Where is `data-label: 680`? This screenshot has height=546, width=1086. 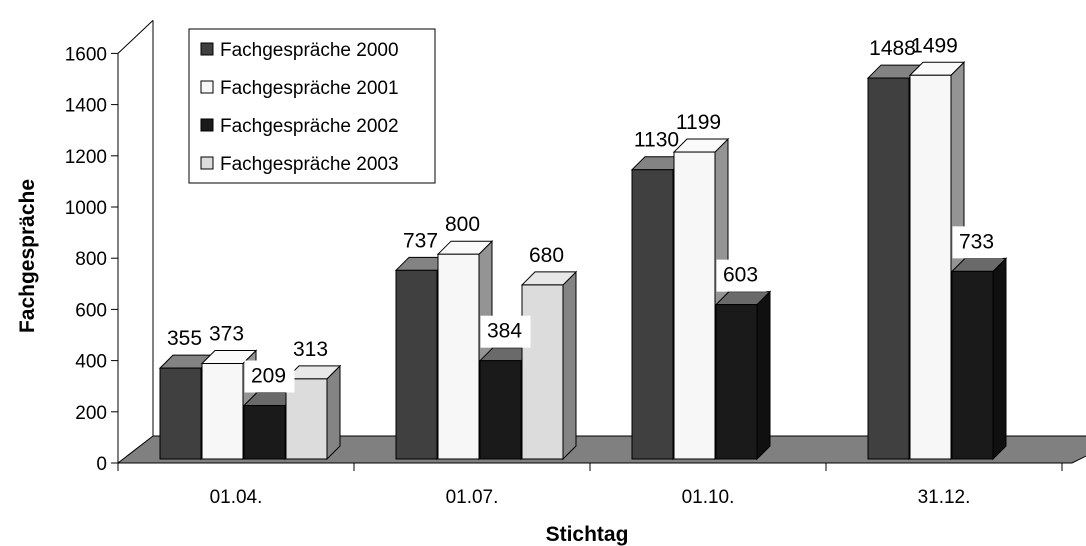
data-label: 680 is located at coordinates (546, 255).